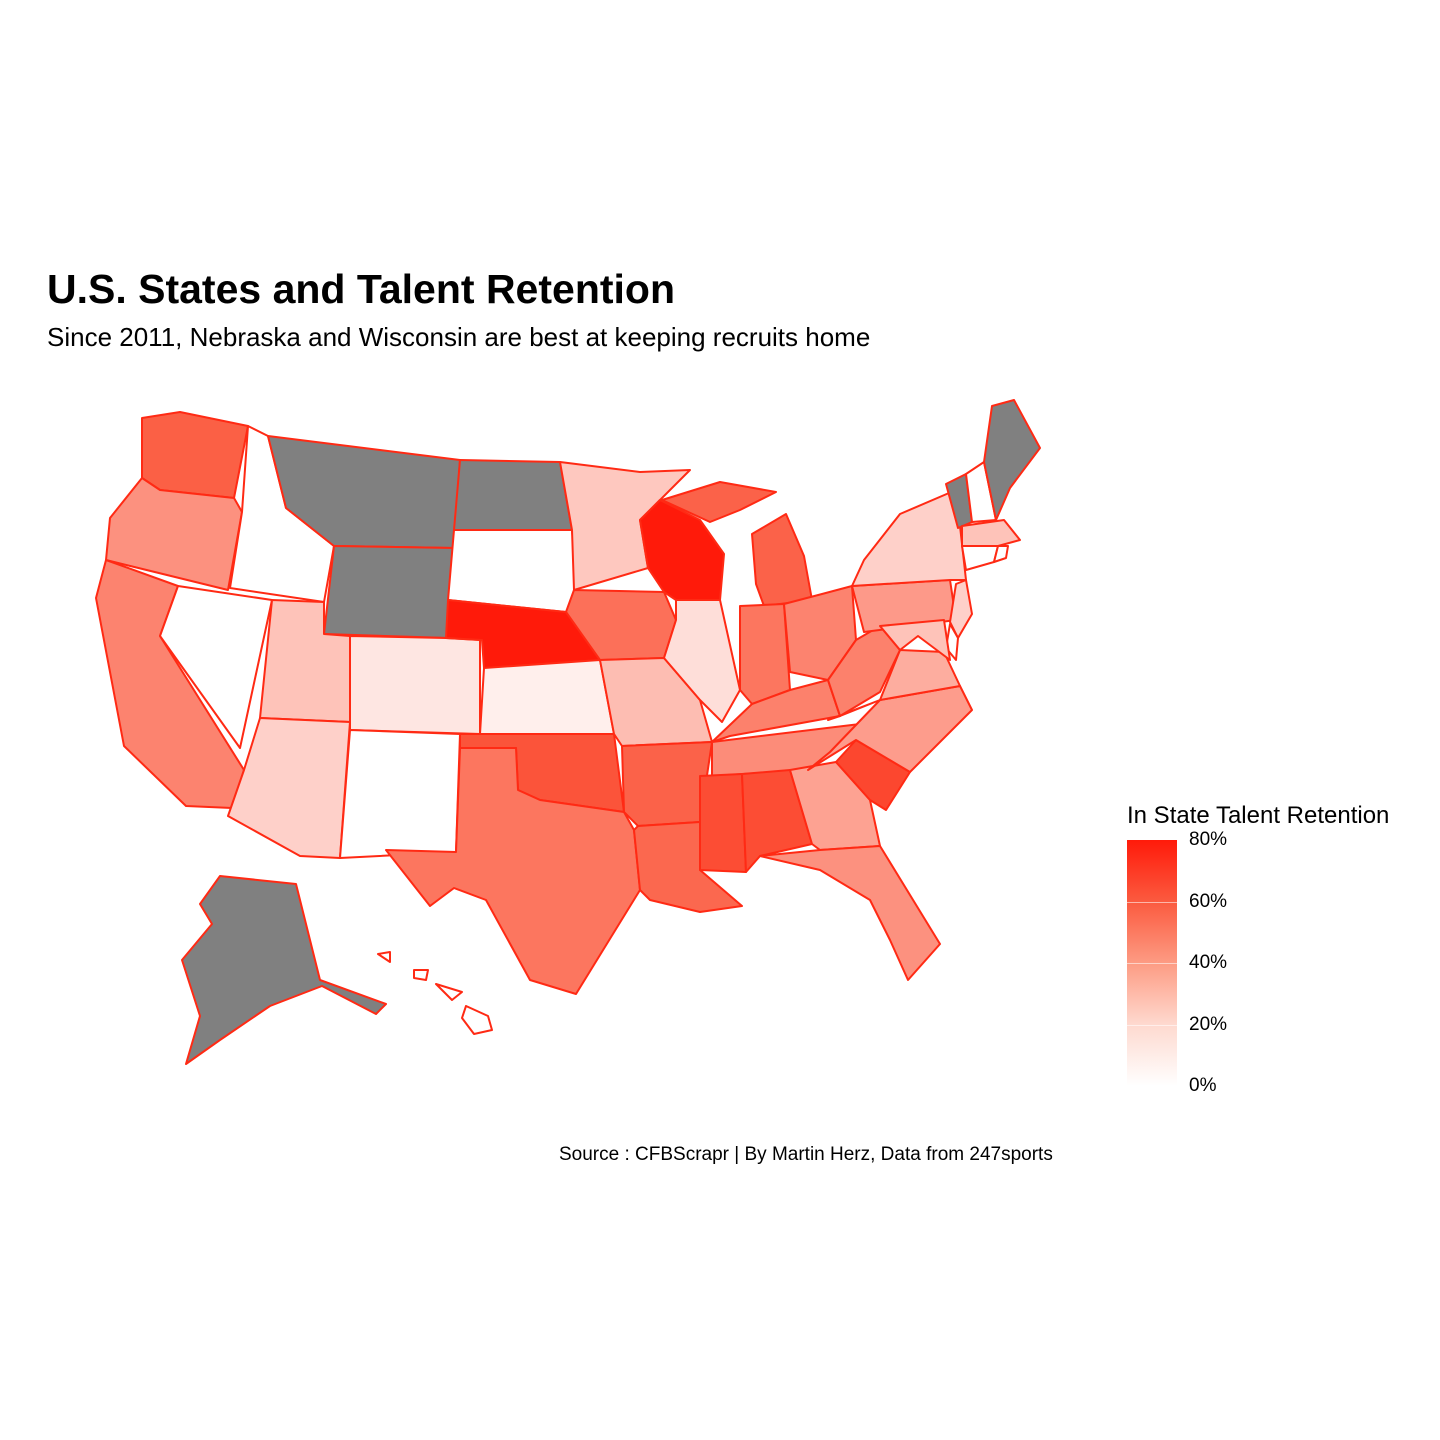 The height and width of the screenshot is (1440, 1440). I want to click on state-in, so click(765, 654).